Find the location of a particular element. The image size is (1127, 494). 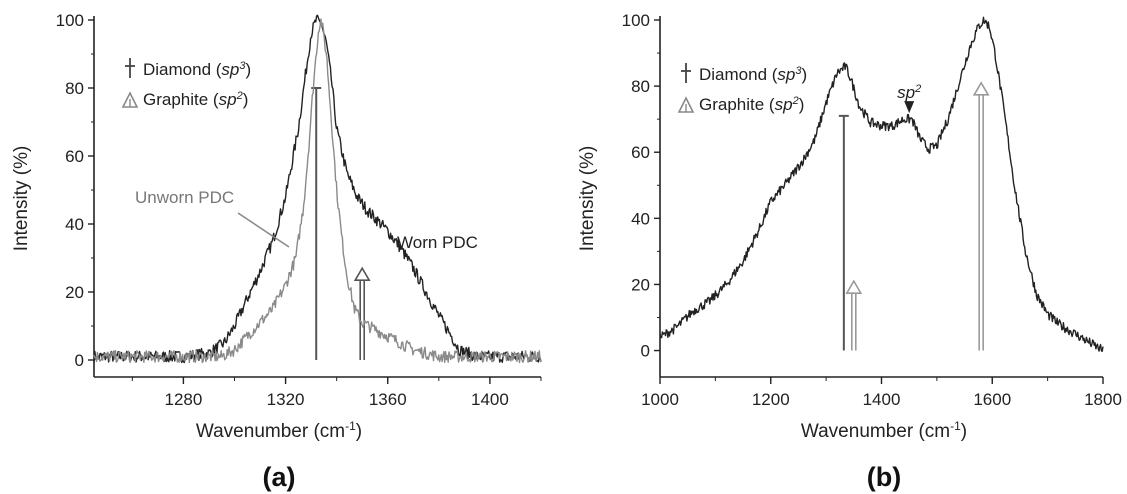

x-tick-label: 1800 is located at coordinates (1103, 399).